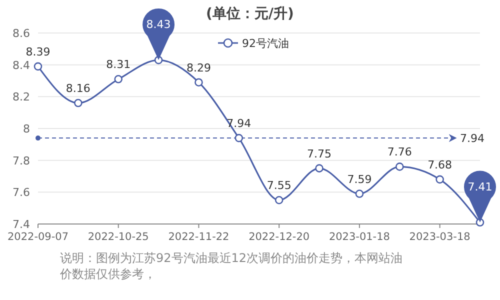 Image resolution: width=500 pixels, height=300 pixels. Describe the element at coordinates (319, 153) in the screenshot. I see `data-label: 7.75` at that location.